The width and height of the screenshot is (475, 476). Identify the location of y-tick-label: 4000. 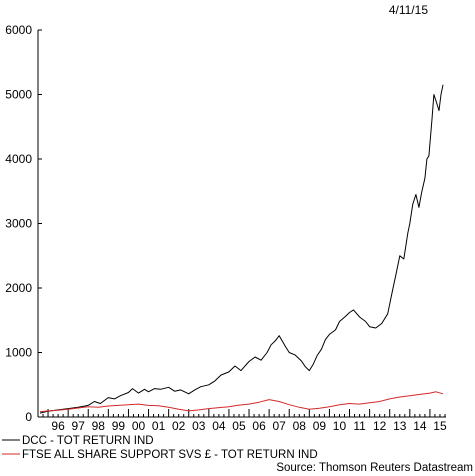
(18, 159).